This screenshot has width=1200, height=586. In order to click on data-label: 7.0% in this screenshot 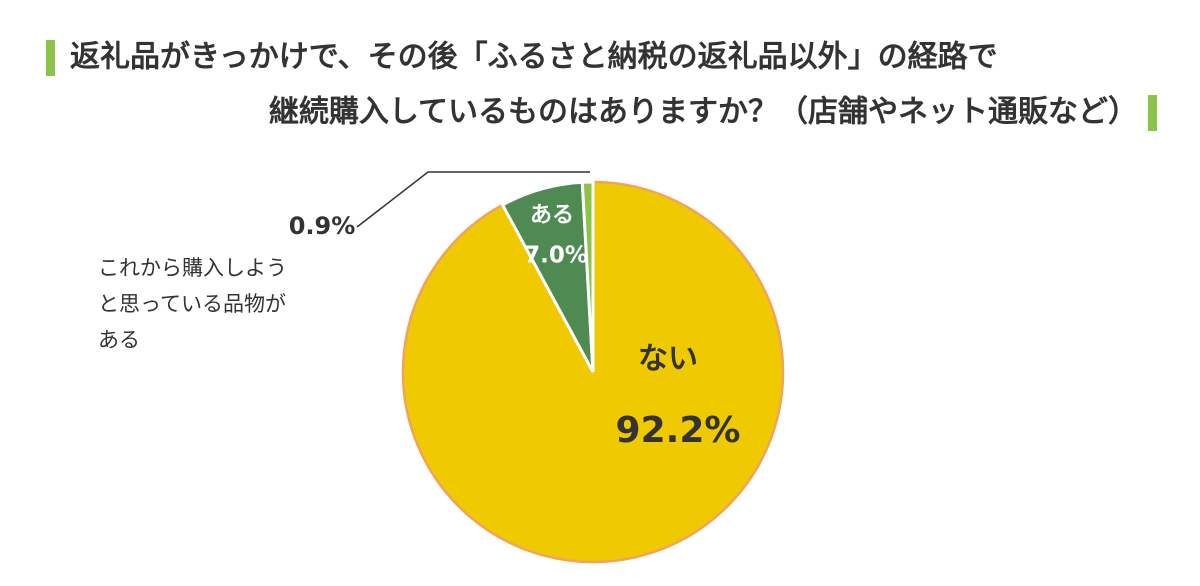, I will do `click(556, 256)`.